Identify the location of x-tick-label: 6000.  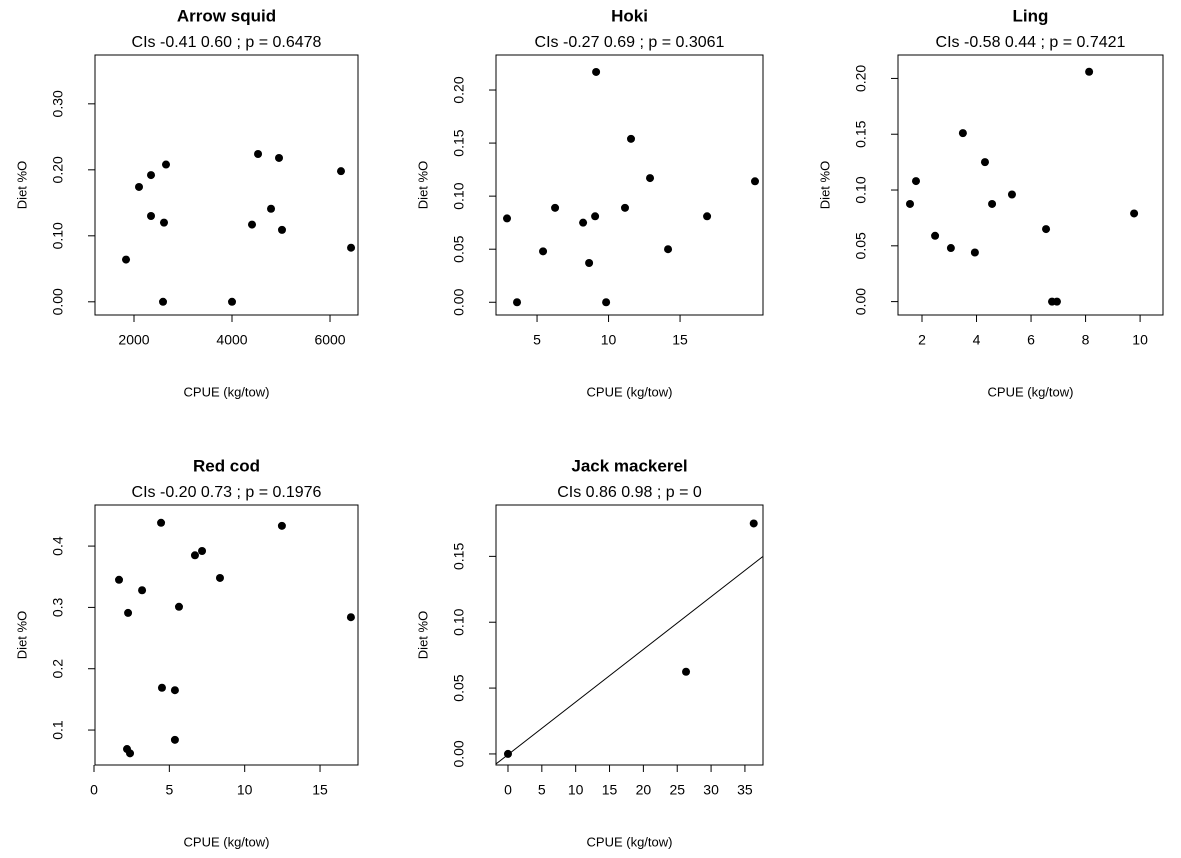
(329, 340).